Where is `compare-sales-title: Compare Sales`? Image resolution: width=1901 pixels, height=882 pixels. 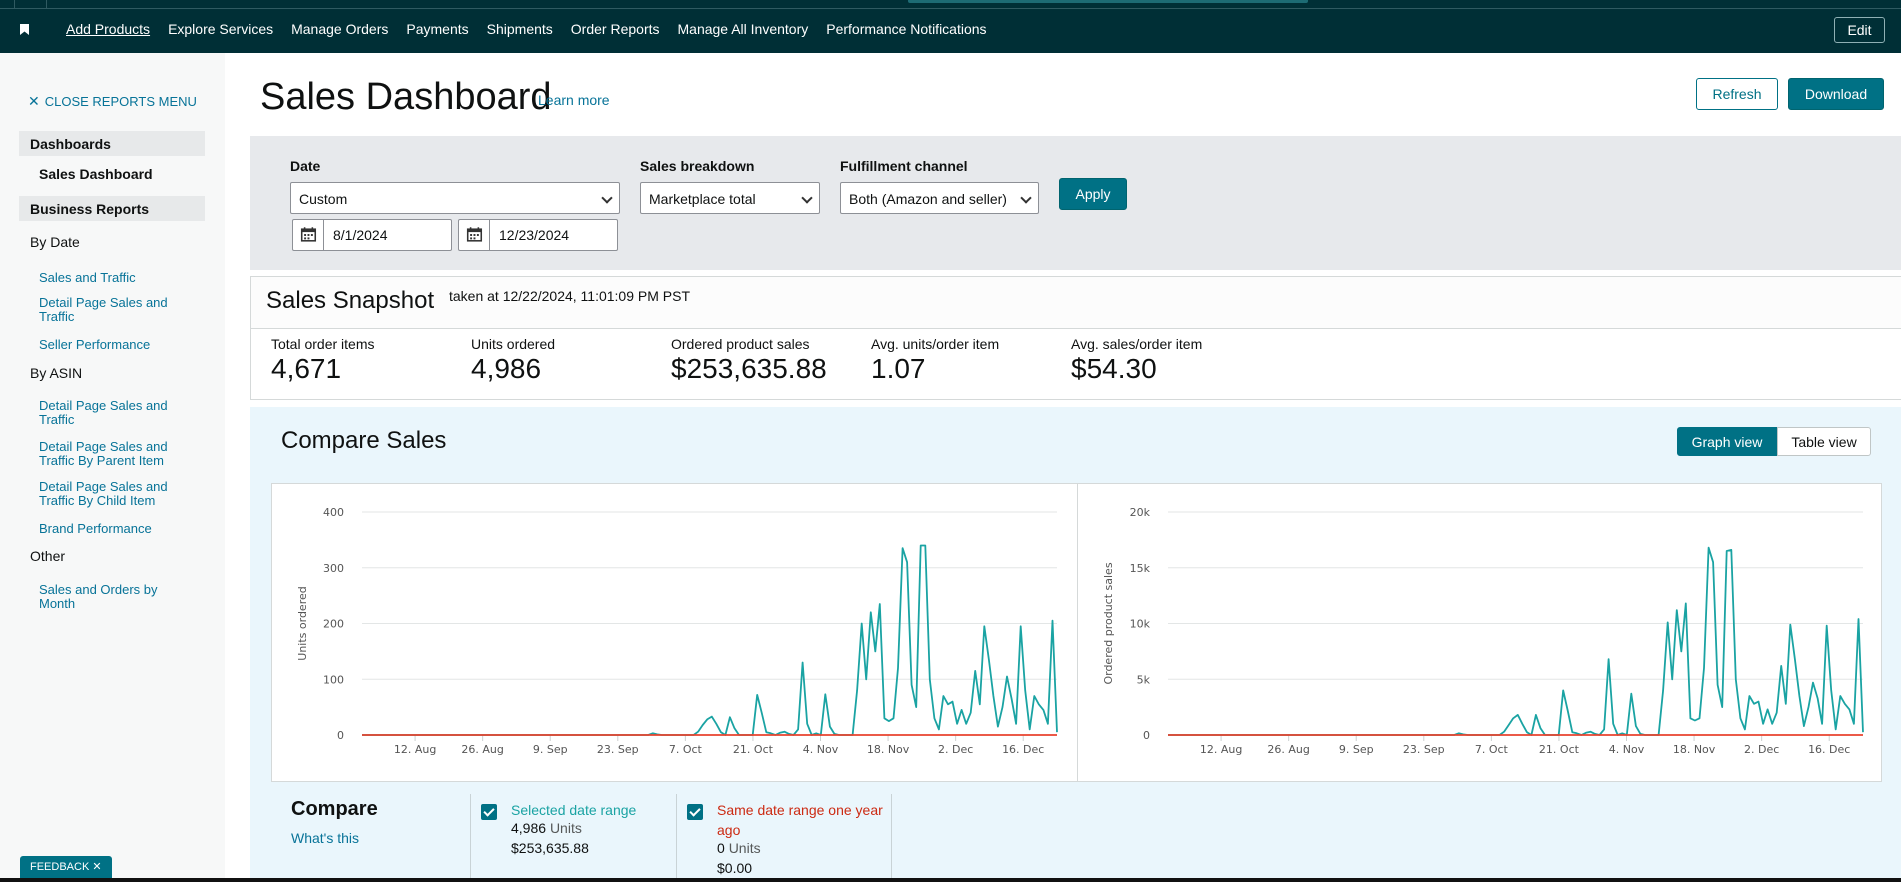 compare-sales-title: Compare Sales is located at coordinates (364, 440).